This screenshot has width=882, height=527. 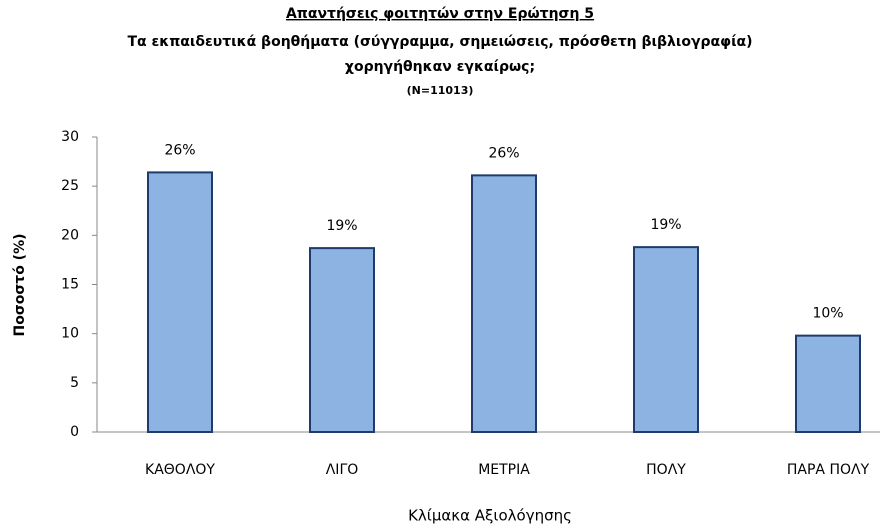 What do you see at coordinates (827, 314) in the screenshot?
I see `value-label: 10%` at bounding box center [827, 314].